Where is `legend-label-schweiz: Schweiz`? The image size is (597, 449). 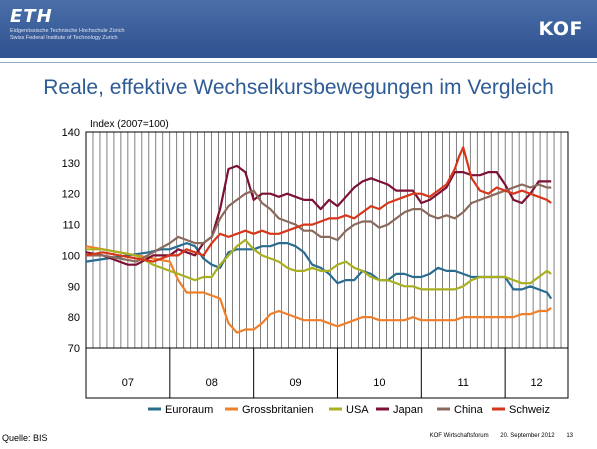 legend-label-schweiz: Schweiz is located at coordinates (529, 410).